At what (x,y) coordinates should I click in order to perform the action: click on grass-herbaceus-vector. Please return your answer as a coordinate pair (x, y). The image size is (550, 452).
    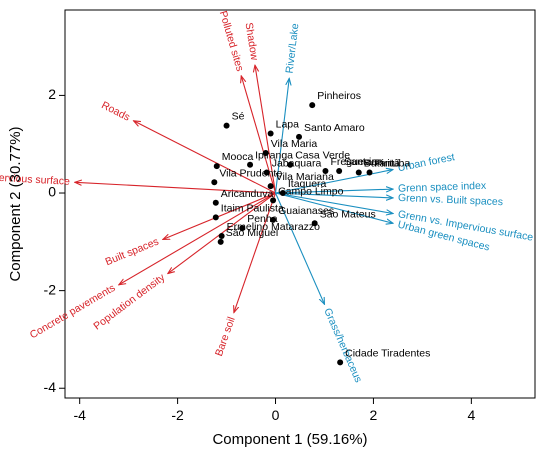
    Looking at the image, I should click on (300, 248).